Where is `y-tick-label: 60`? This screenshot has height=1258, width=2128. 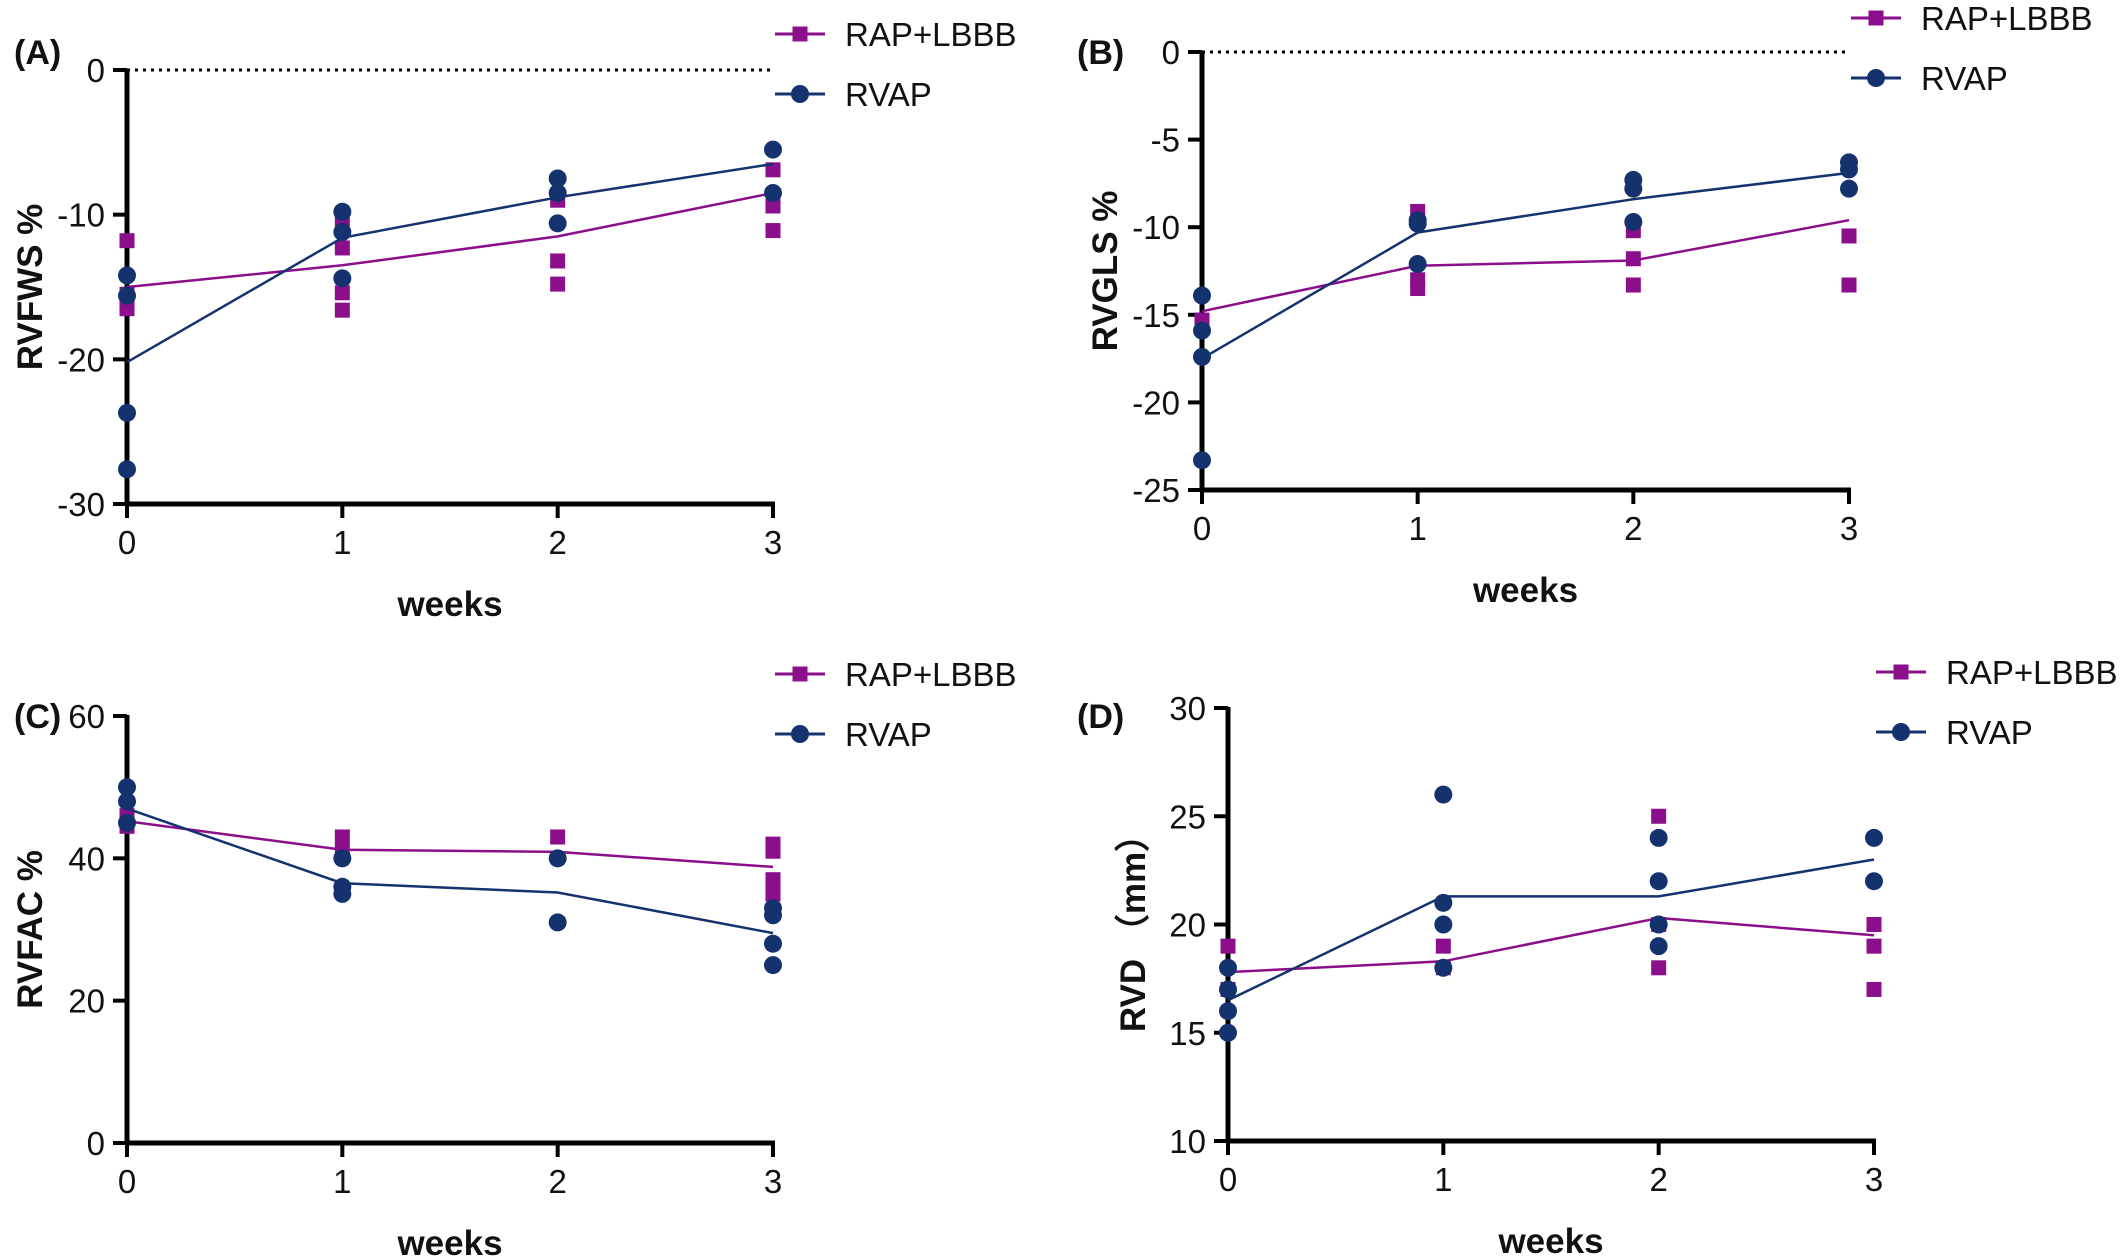 y-tick-label: 60 is located at coordinates (86, 716).